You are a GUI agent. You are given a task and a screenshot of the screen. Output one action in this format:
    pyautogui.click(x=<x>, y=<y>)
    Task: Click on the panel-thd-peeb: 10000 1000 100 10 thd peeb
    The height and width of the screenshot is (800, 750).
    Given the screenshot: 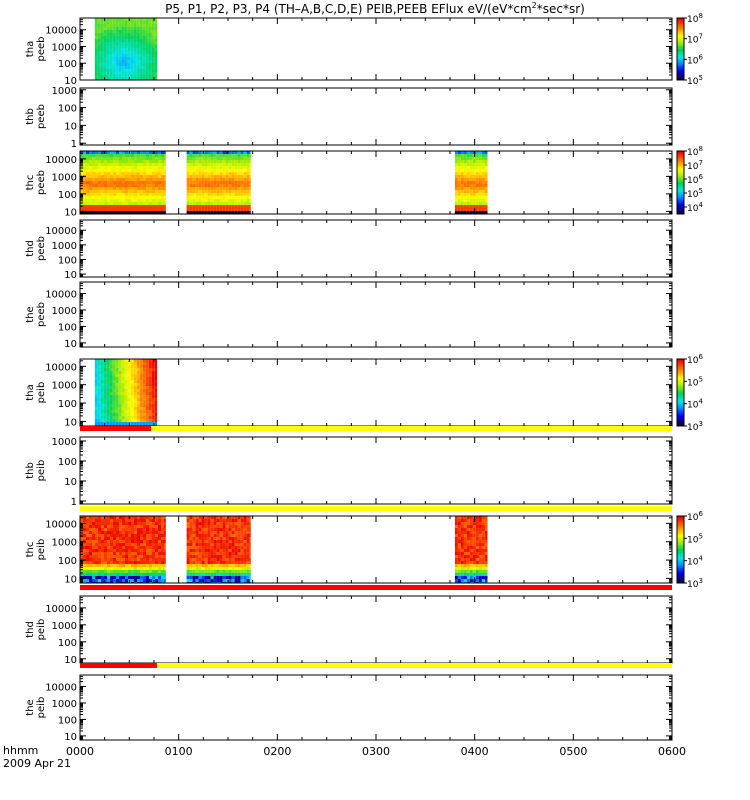 What is the action you would take?
    pyautogui.click(x=349, y=250)
    